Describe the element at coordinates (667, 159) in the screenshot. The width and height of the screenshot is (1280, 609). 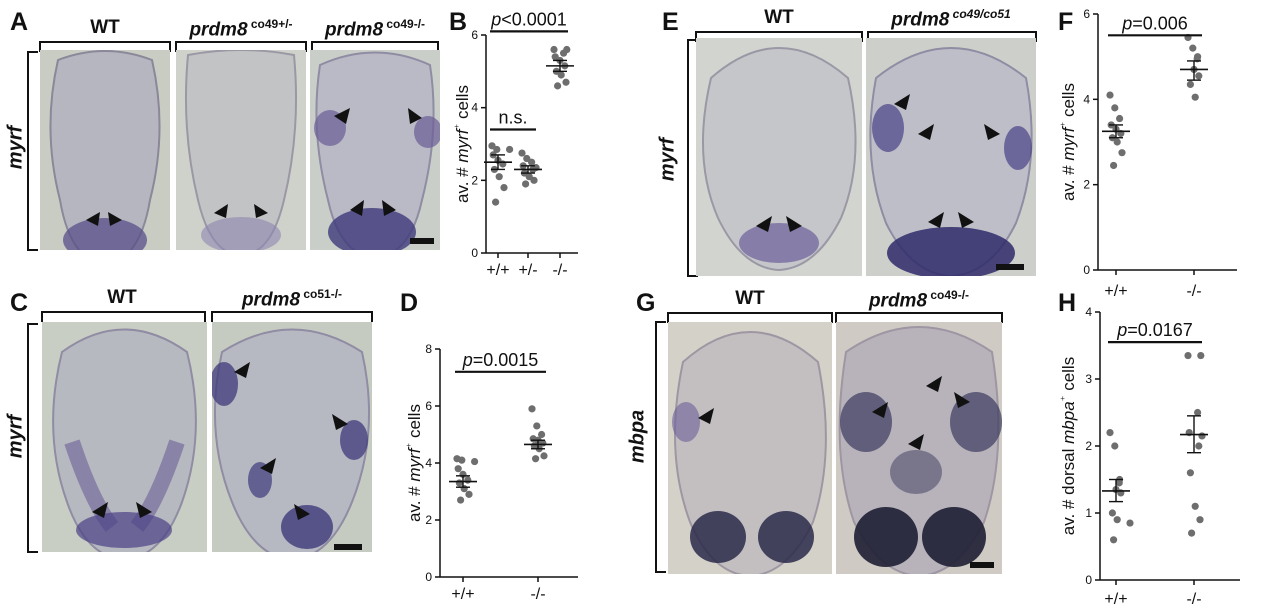
I see `panel-e-tissue-label: myrf` at that location.